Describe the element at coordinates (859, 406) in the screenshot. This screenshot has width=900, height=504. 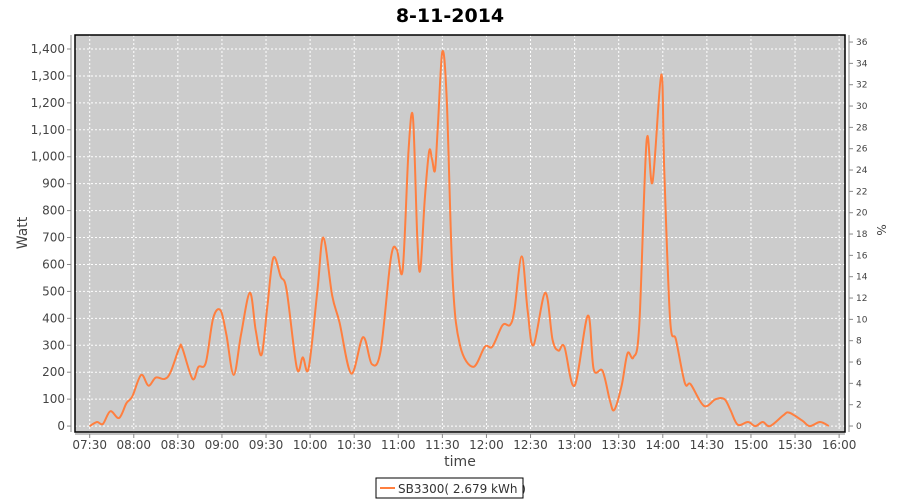
I see `y2-tick-label: 2` at that location.